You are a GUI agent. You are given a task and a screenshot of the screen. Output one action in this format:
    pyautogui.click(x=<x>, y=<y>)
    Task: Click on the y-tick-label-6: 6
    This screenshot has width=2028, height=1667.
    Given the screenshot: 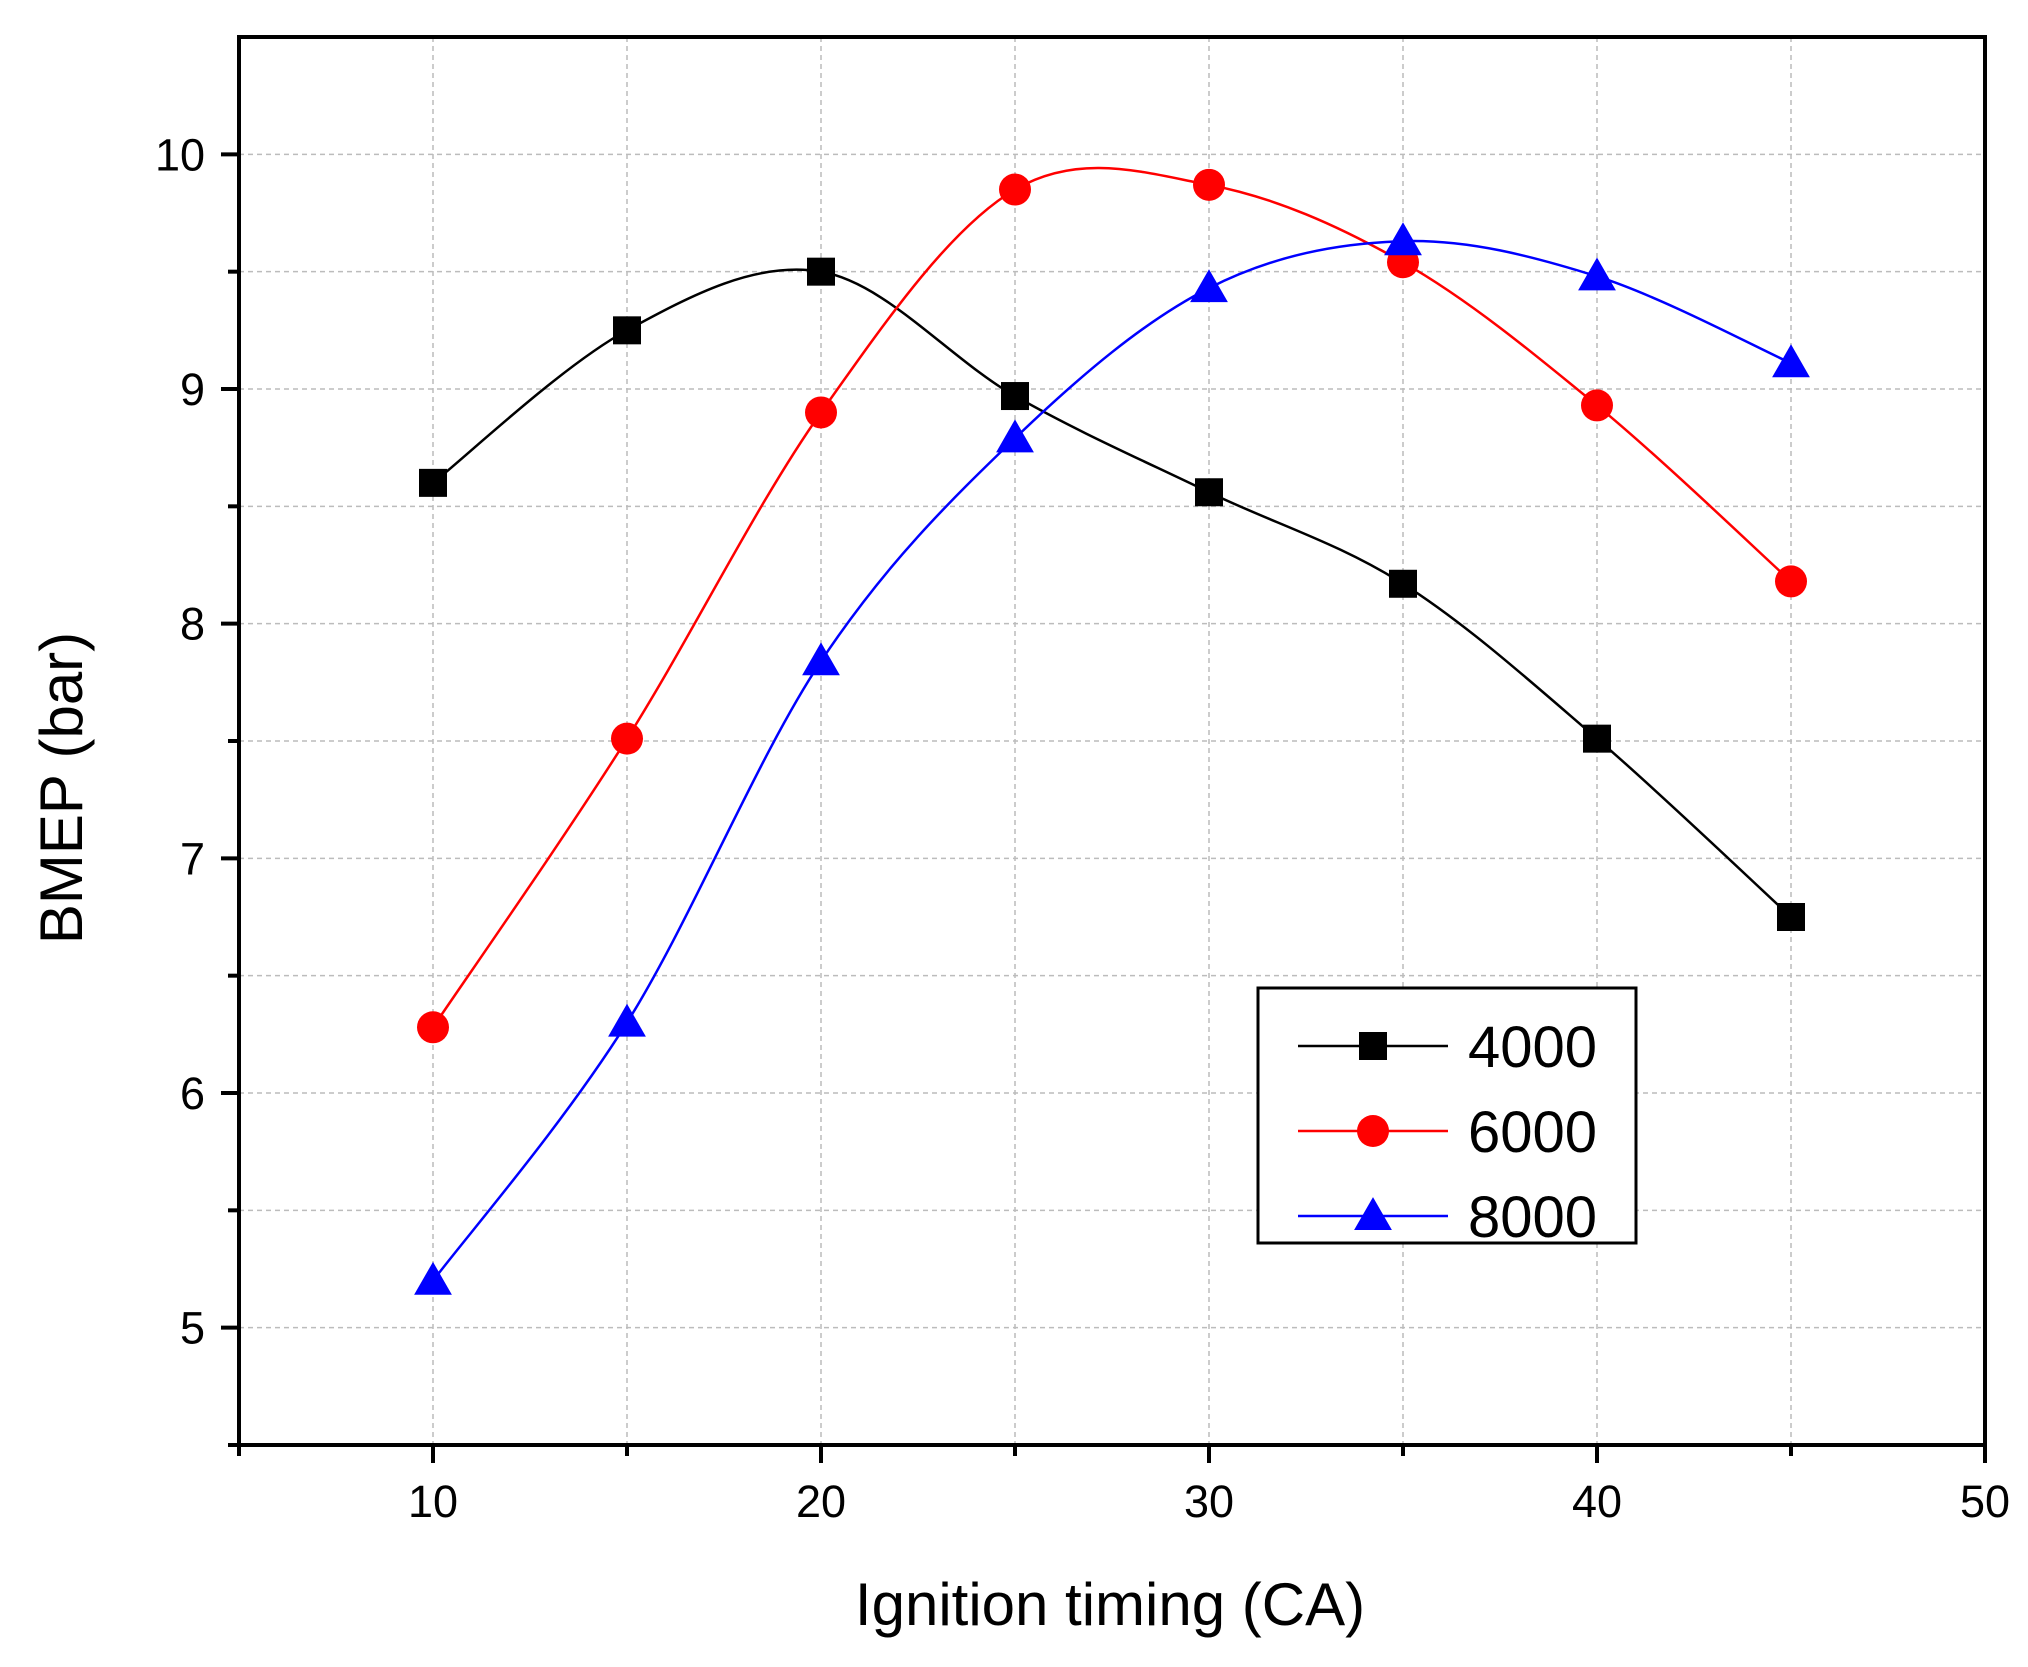 What is the action you would take?
    pyautogui.click(x=192, y=1093)
    